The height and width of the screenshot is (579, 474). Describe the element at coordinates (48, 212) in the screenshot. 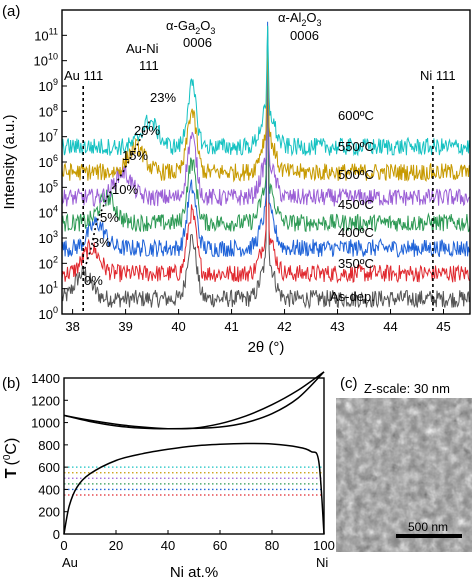

I see `y-tick-label: 10⁴` at that location.